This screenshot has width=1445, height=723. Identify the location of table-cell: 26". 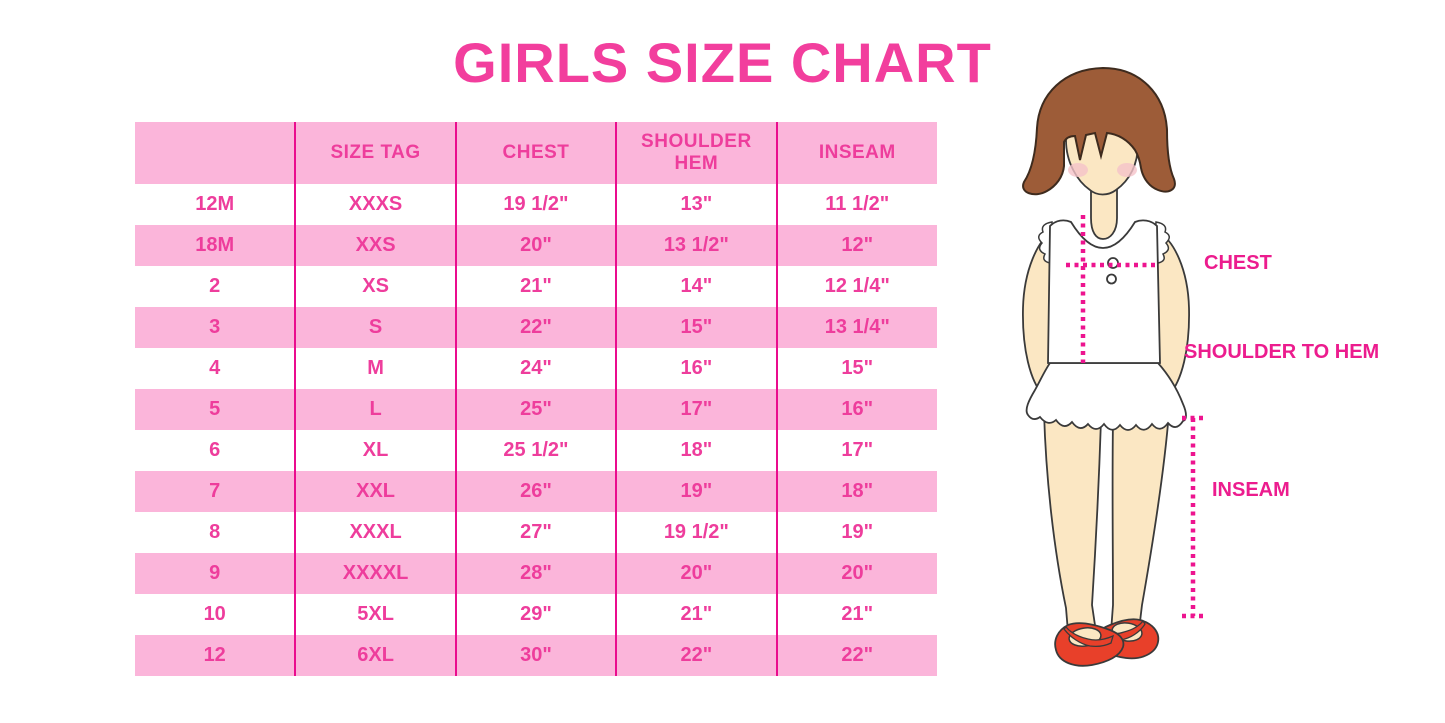
(535, 491).